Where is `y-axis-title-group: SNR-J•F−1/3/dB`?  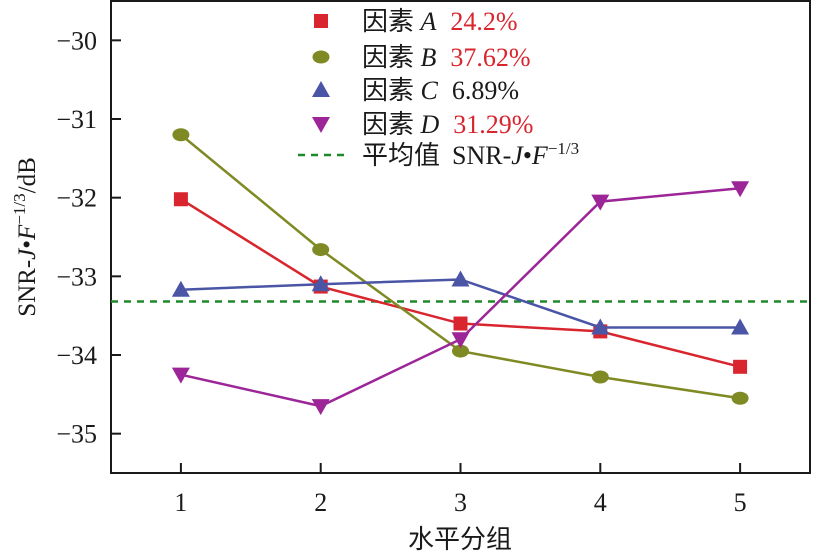
y-axis-title-group: SNR-J•F−1/3/dB is located at coordinates (25, 237).